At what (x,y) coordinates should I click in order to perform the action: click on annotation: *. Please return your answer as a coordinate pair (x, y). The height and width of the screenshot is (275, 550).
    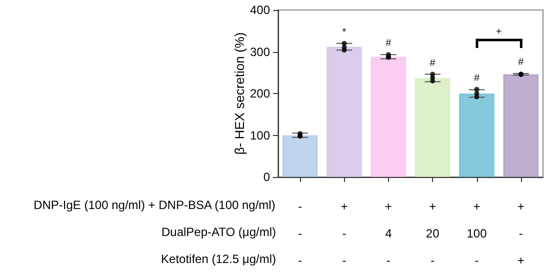
    Looking at the image, I should click on (344, 32).